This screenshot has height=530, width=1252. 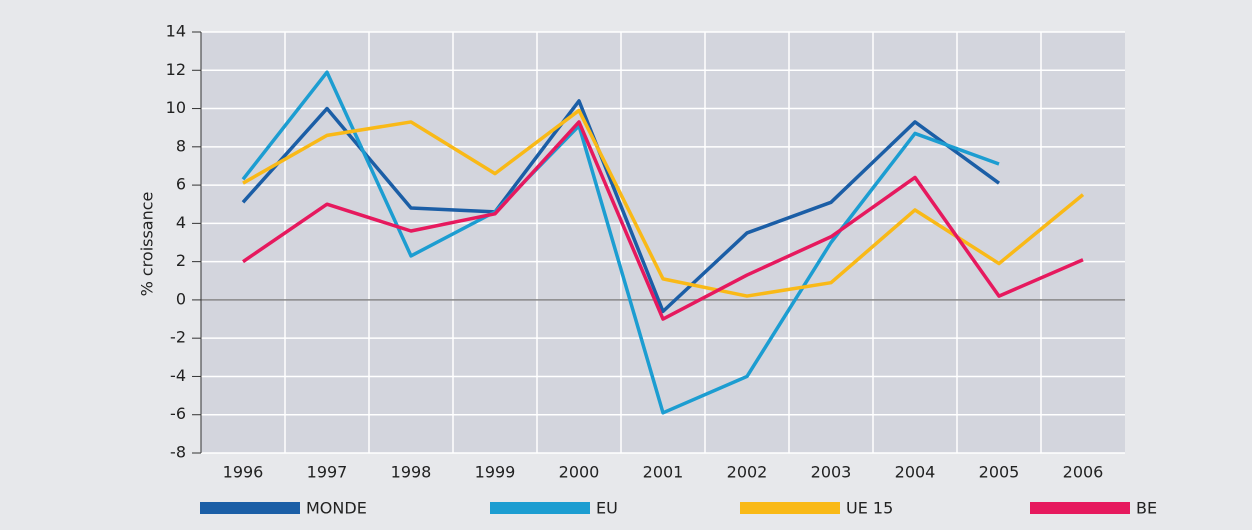 What do you see at coordinates (495, 472) in the screenshot?
I see `x-tick-label: 1999` at bounding box center [495, 472].